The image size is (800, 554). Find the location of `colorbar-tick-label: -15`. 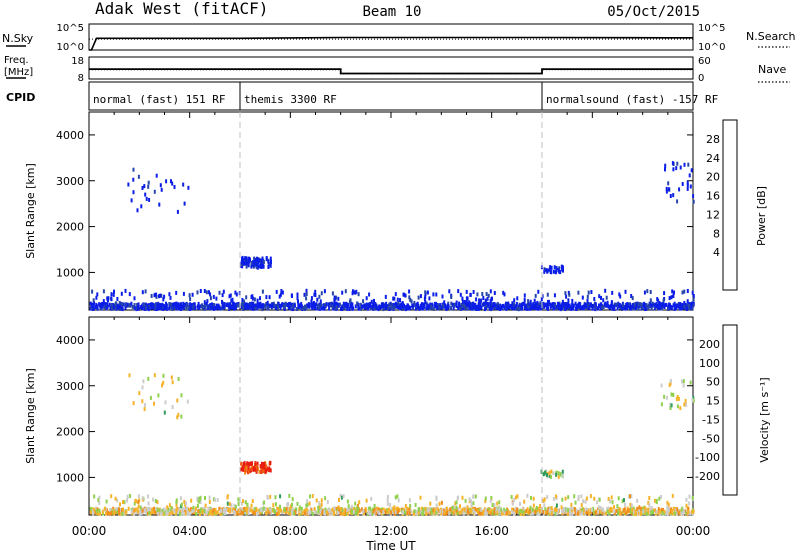

colorbar-tick-label: -15 is located at coordinates (711, 419).